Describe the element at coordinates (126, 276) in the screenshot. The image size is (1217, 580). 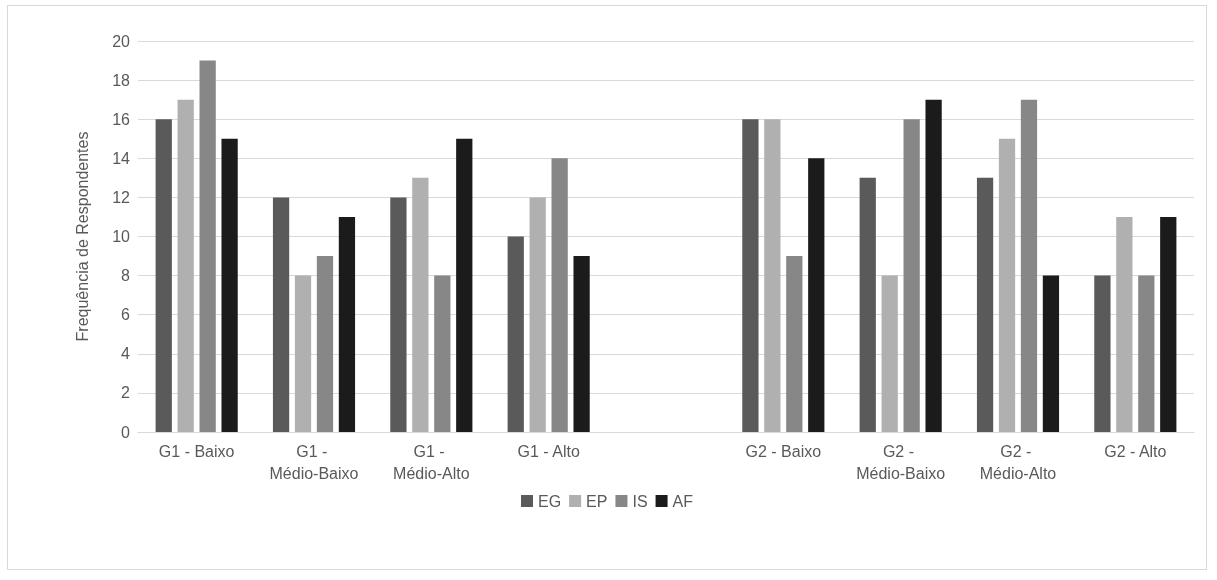
I see `y-tick-label: 8` at that location.